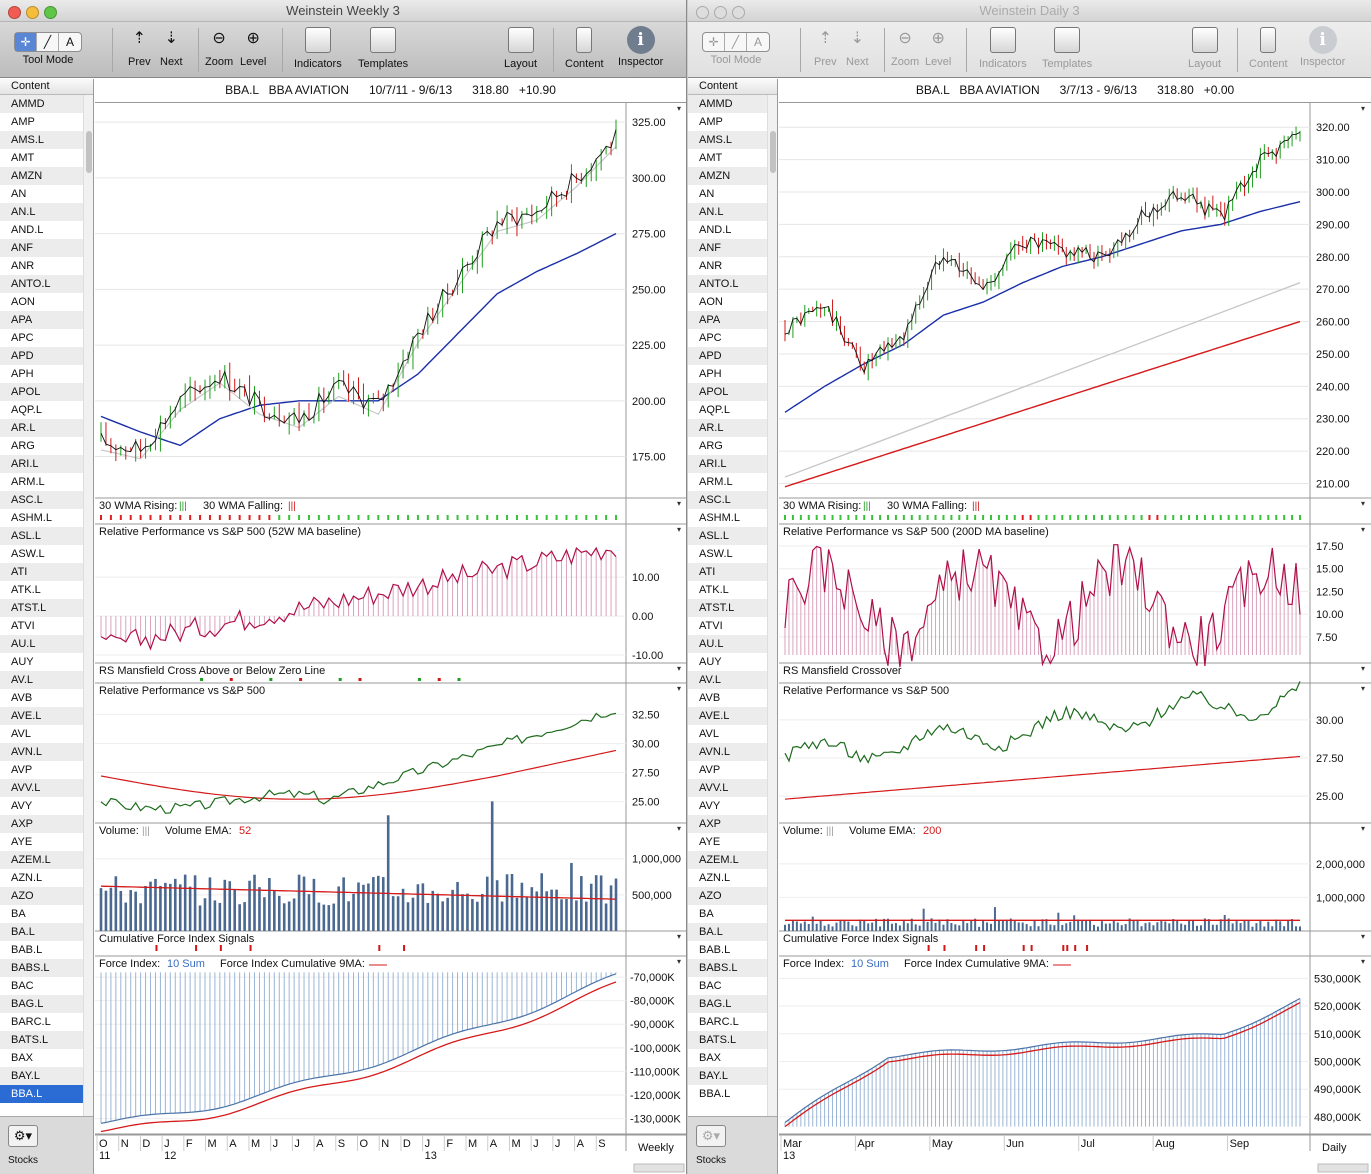 Image resolution: width=1371 pixels, height=1174 pixels. Describe the element at coordinates (715, 1094) in the screenshot. I see `symbol-list-item: BBA.L` at that location.